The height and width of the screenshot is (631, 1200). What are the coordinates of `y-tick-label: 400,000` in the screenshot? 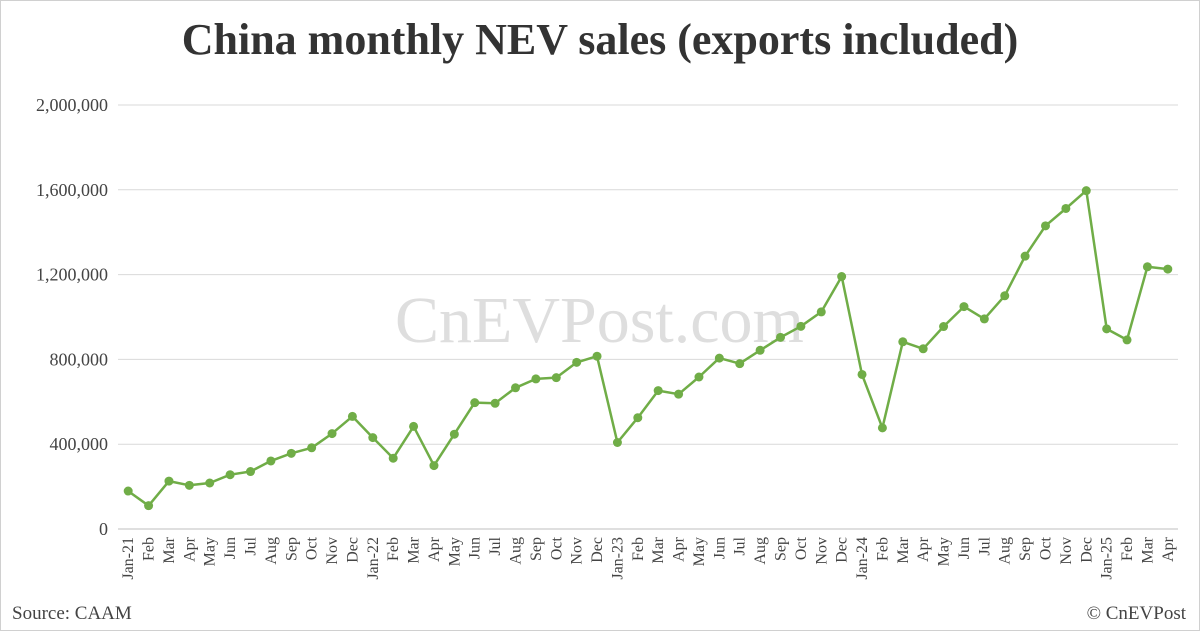 It's located at (79, 444).